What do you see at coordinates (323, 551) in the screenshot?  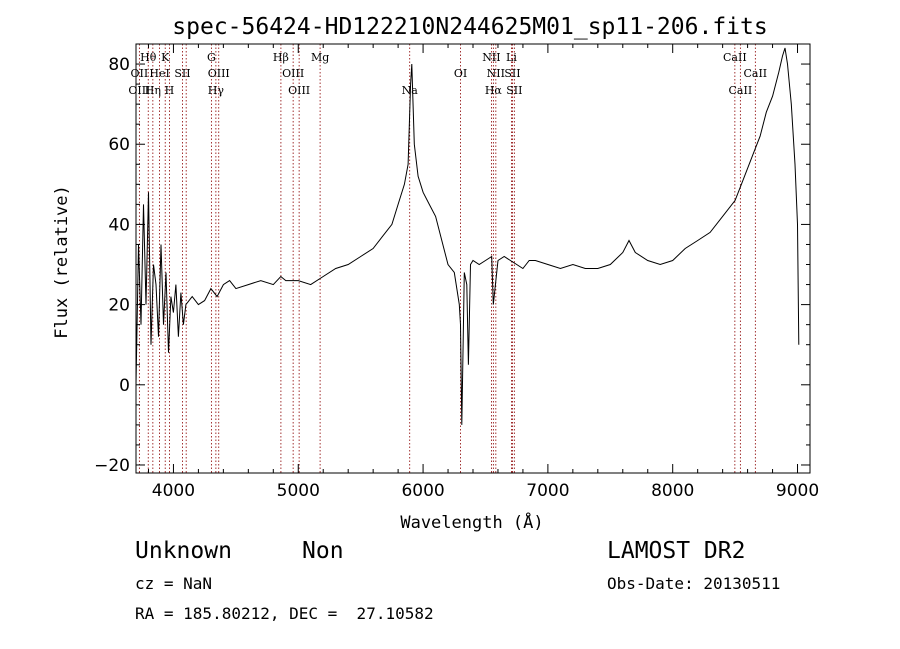 I see `object-subclass: Non` at bounding box center [323, 551].